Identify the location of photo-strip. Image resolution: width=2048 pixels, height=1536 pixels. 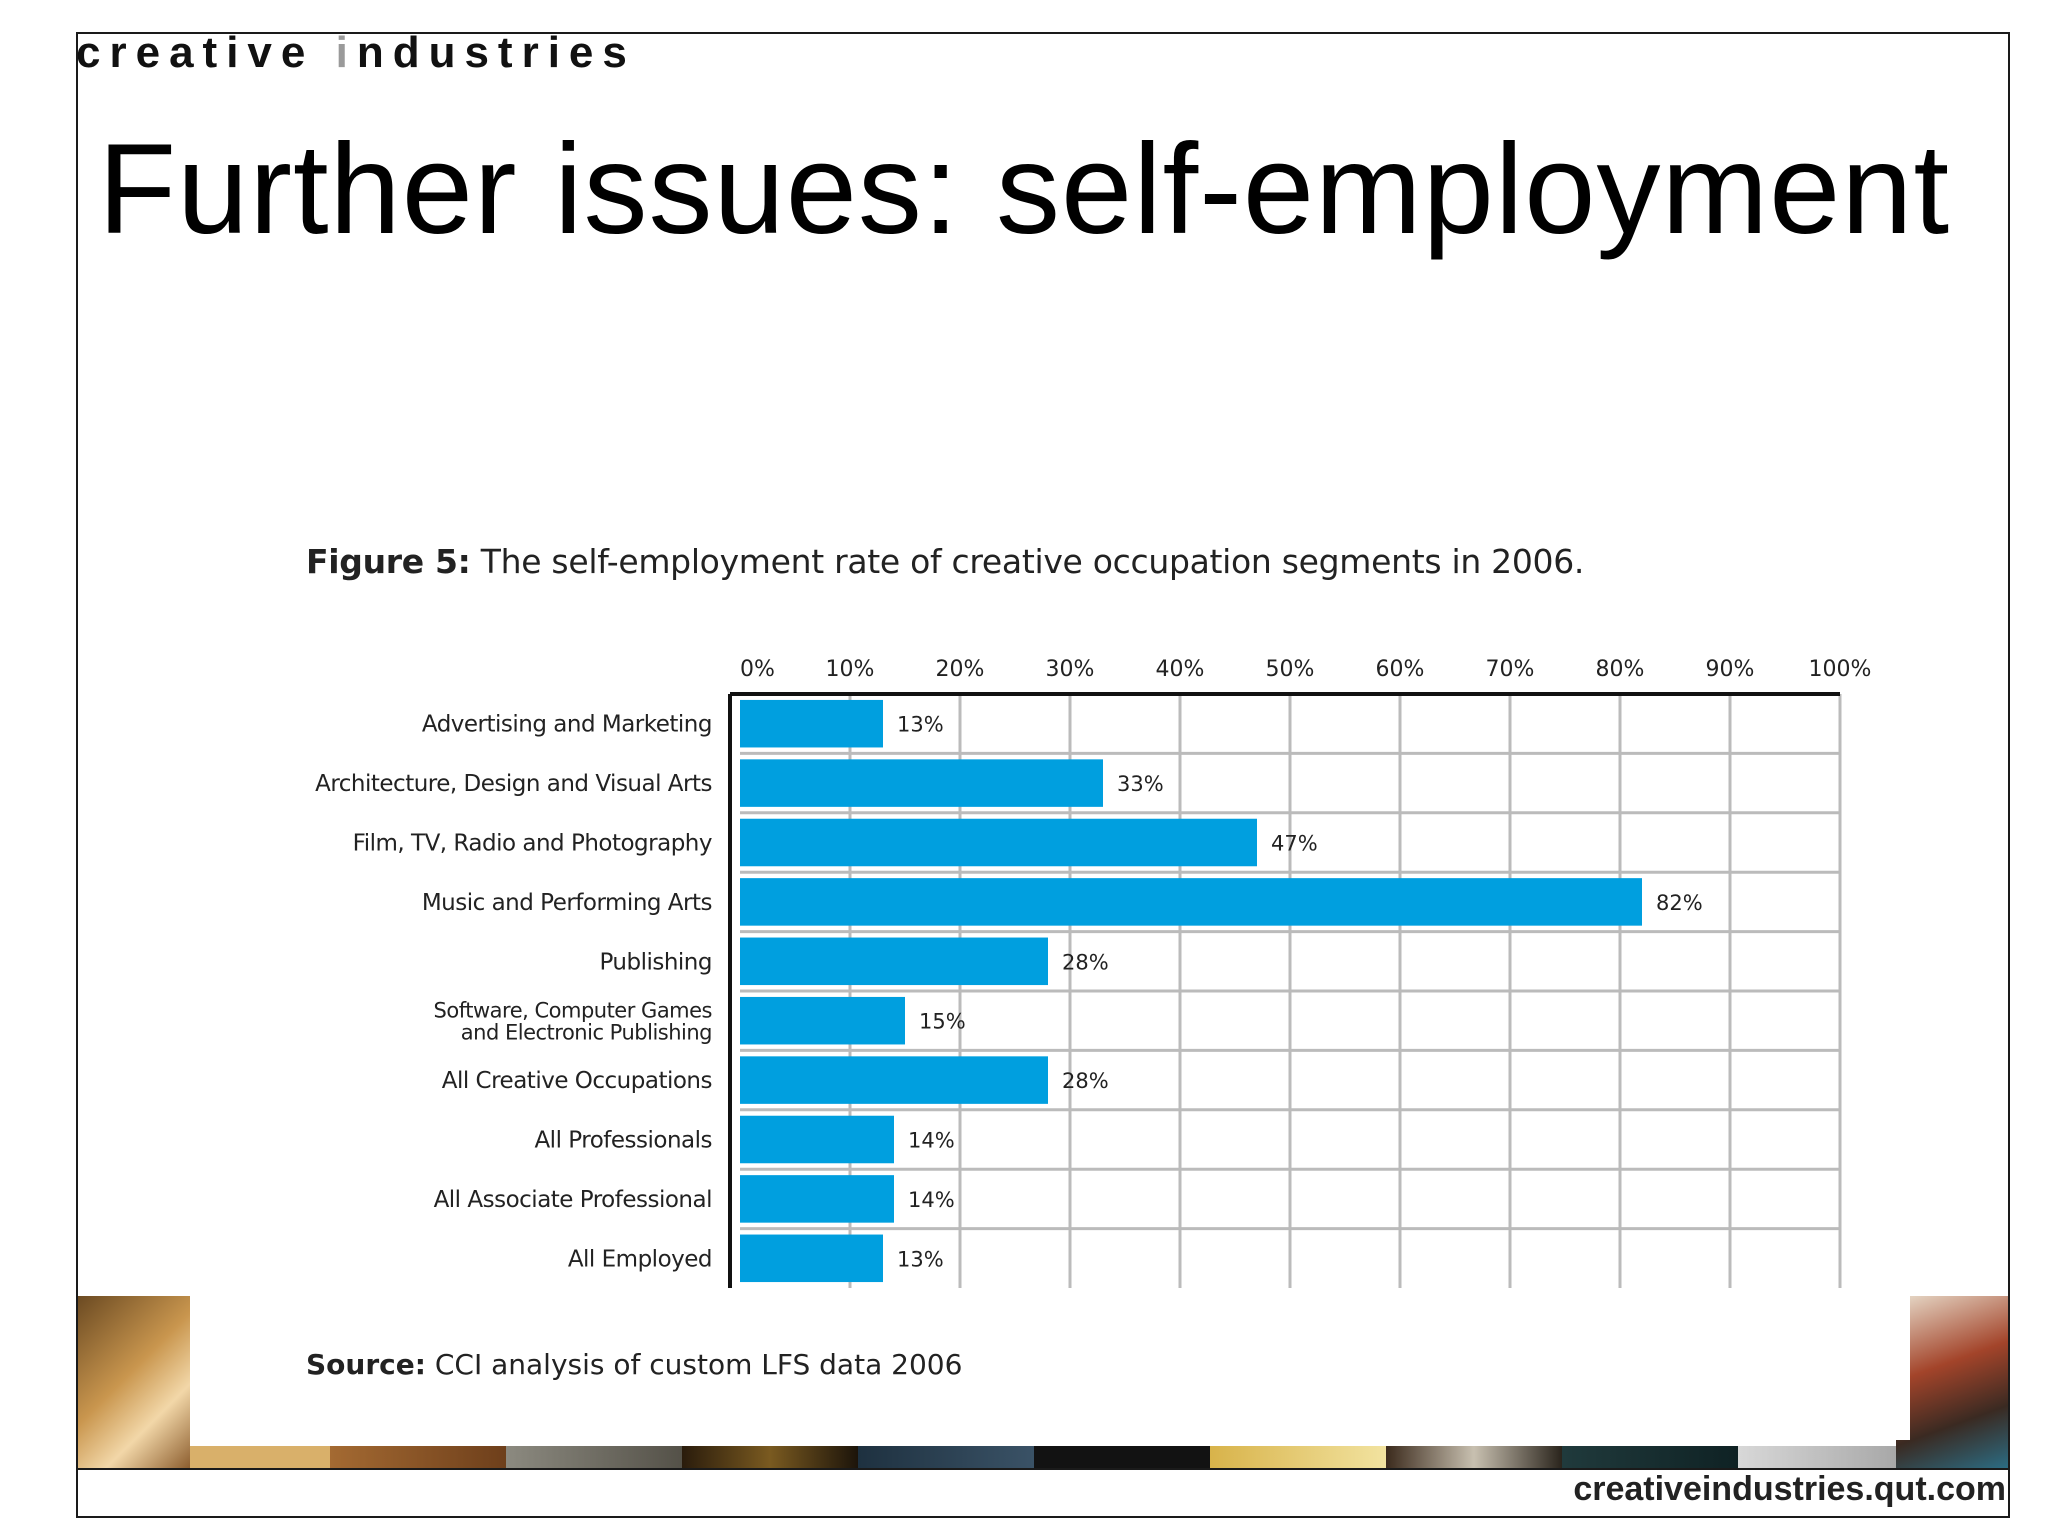
(1043, 1383).